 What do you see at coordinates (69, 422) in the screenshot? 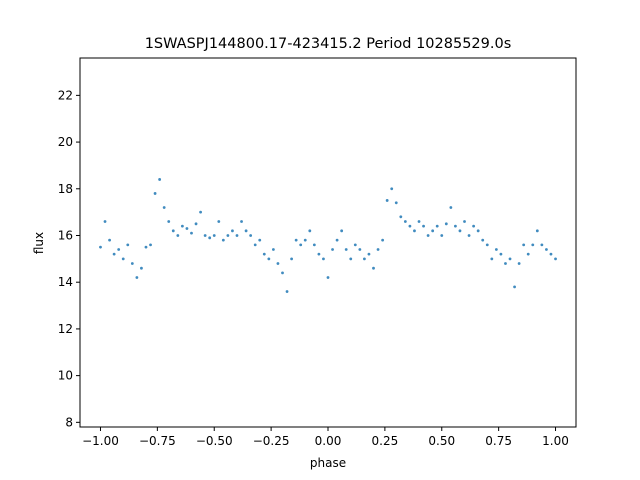
I see `y-tick-label: 8` at bounding box center [69, 422].